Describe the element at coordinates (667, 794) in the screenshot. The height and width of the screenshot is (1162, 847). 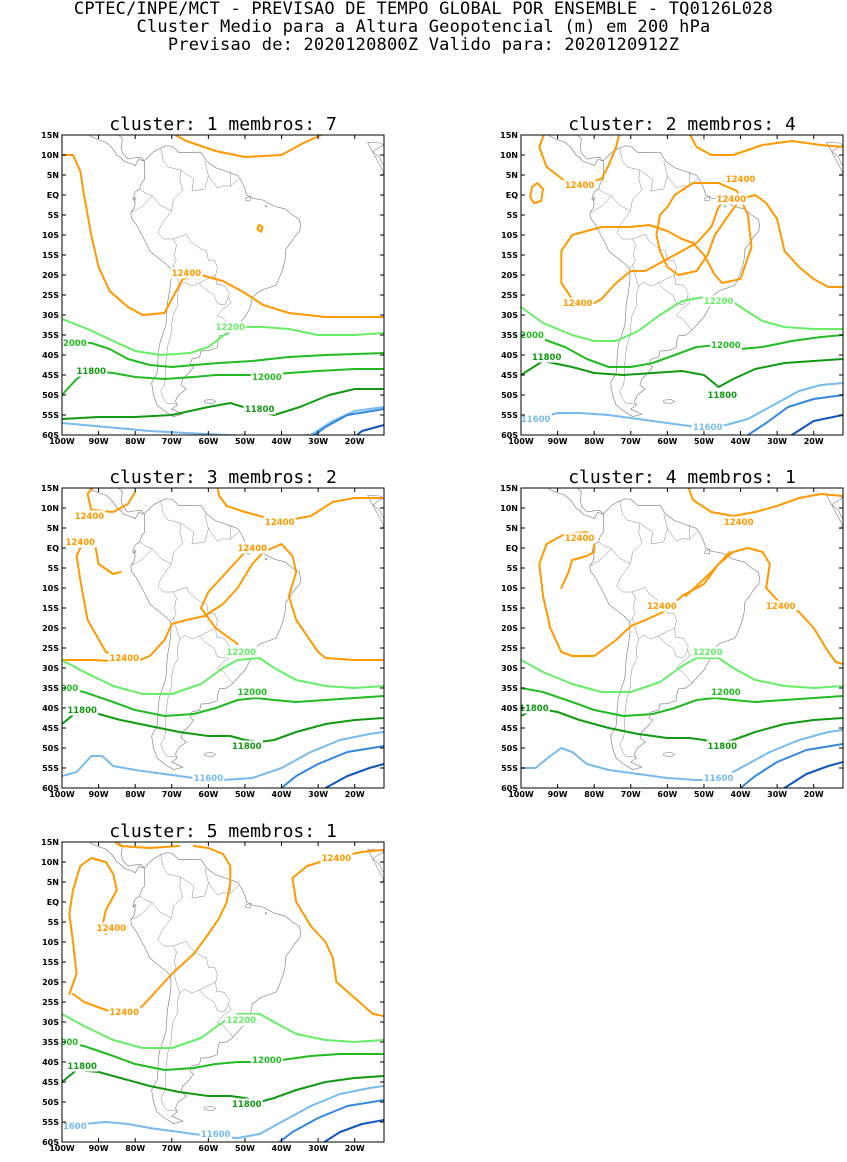
I see `lon-label: 60W` at that location.